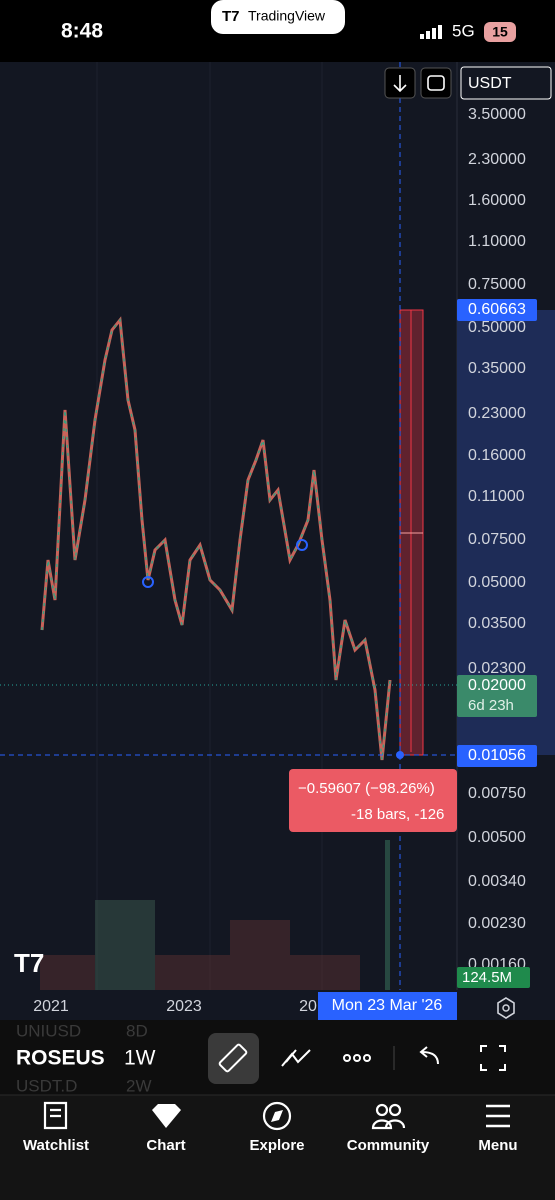 The image size is (555, 1200). I want to click on price-label: 0.16000, so click(497, 455).